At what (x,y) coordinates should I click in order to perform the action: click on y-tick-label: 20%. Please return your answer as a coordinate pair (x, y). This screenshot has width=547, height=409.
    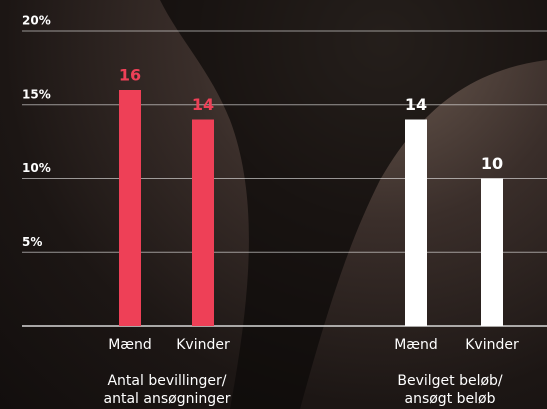
    Looking at the image, I should click on (36, 21).